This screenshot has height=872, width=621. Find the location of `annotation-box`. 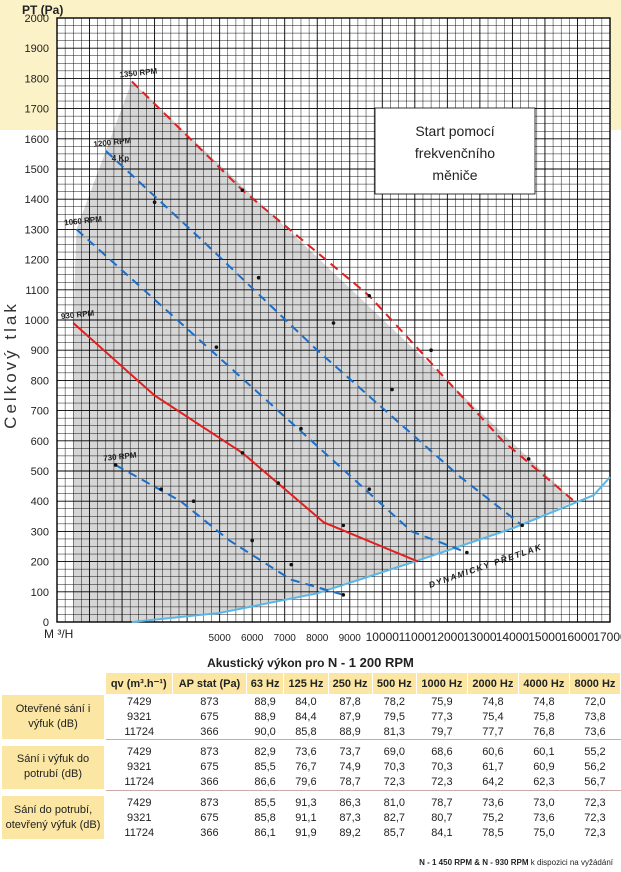

annotation-box is located at coordinates (455, 151).